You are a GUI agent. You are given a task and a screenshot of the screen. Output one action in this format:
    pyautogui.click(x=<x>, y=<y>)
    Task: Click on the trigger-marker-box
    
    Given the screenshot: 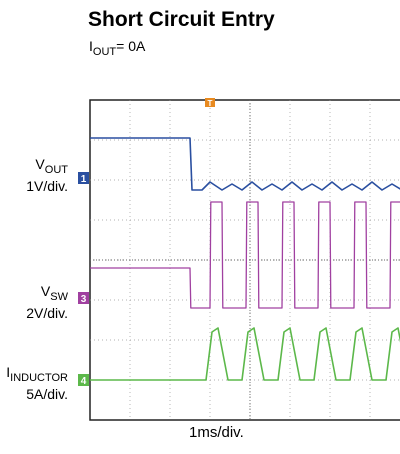 What is the action you would take?
    pyautogui.click(x=210, y=102)
    